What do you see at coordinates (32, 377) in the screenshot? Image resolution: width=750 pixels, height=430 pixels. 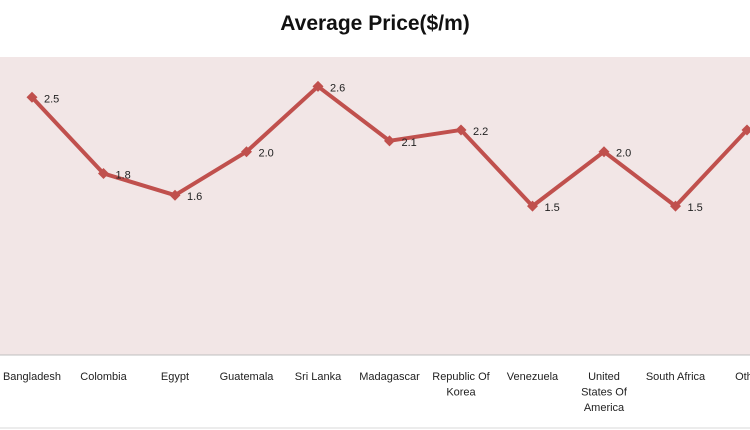 I see `category-label: Bangladesh` at bounding box center [32, 377].